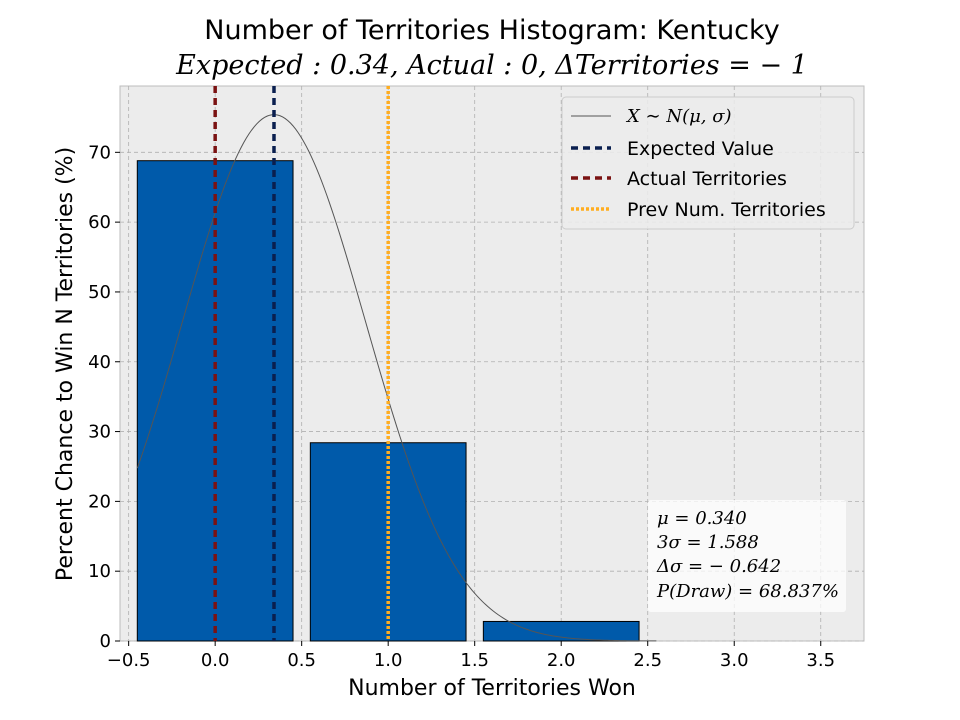 The width and height of the screenshot is (960, 720). Describe the element at coordinates (215, 660) in the screenshot. I see `x-tick-label-1: 0.0` at that location.